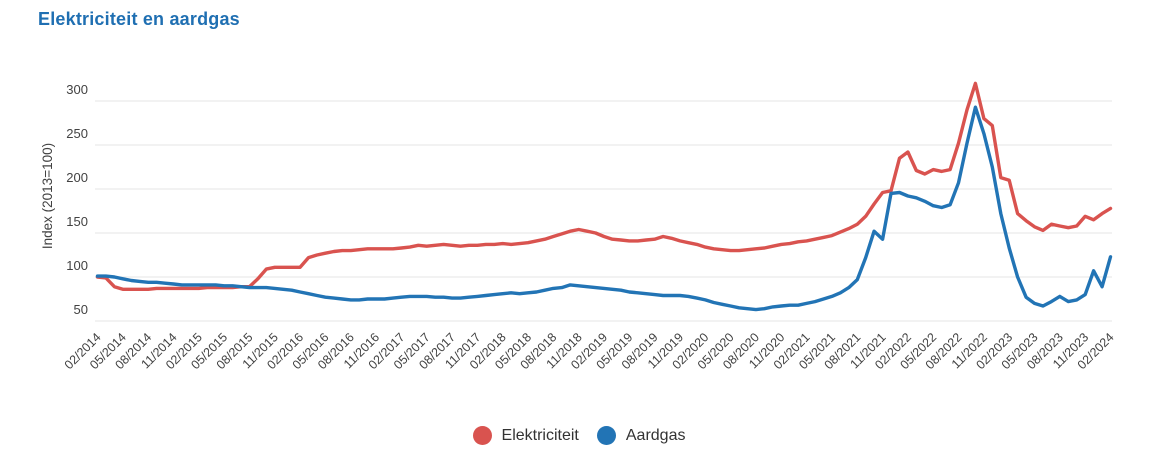  I want to click on legend-label-elektriciteit: Elektriciteit, so click(540, 435).